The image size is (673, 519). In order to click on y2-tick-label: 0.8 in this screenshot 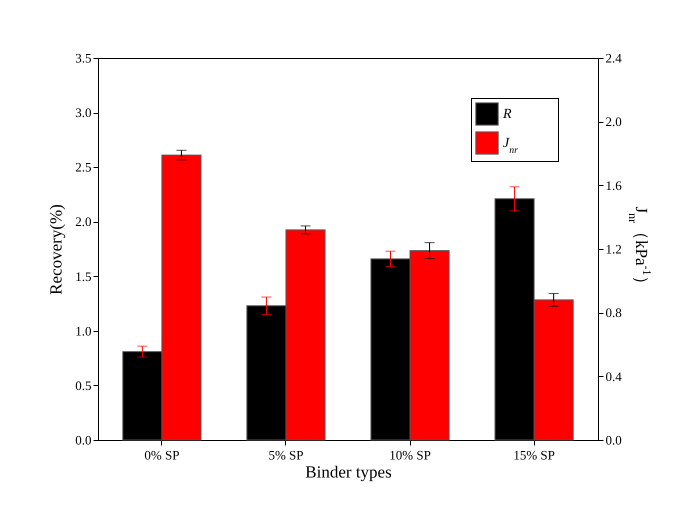, I will do `click(614, 312)`.